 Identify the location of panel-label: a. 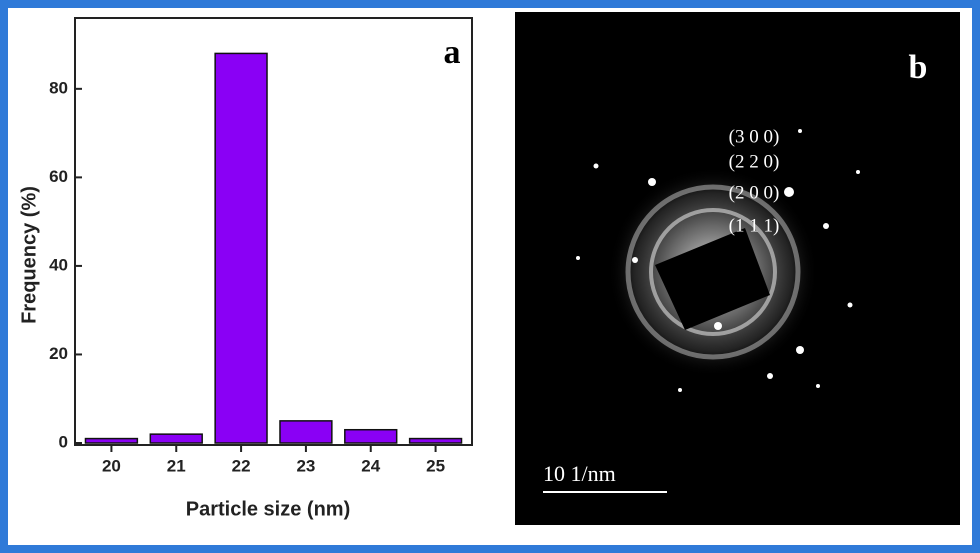
(452, 52).